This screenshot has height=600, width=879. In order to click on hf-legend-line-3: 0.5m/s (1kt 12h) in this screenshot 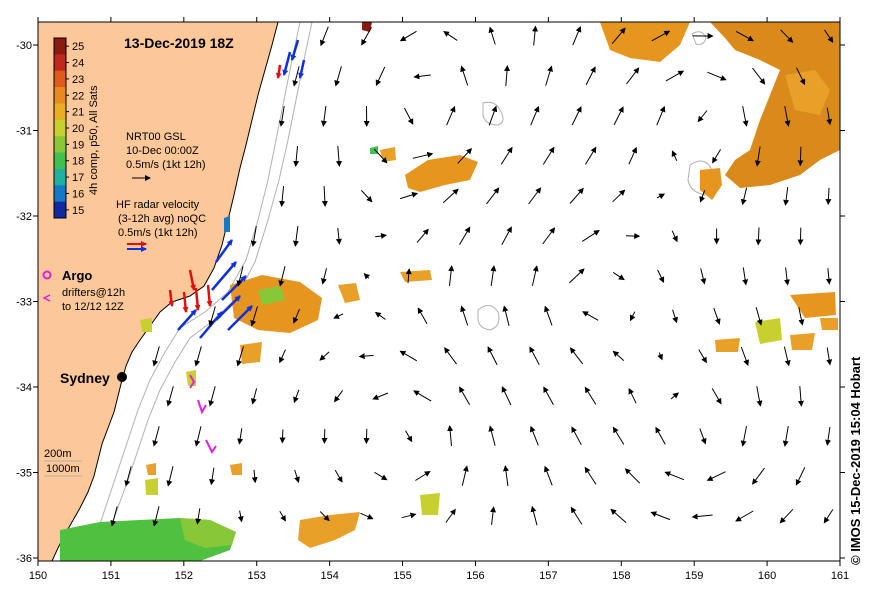, I will do `click(157, 233)`.